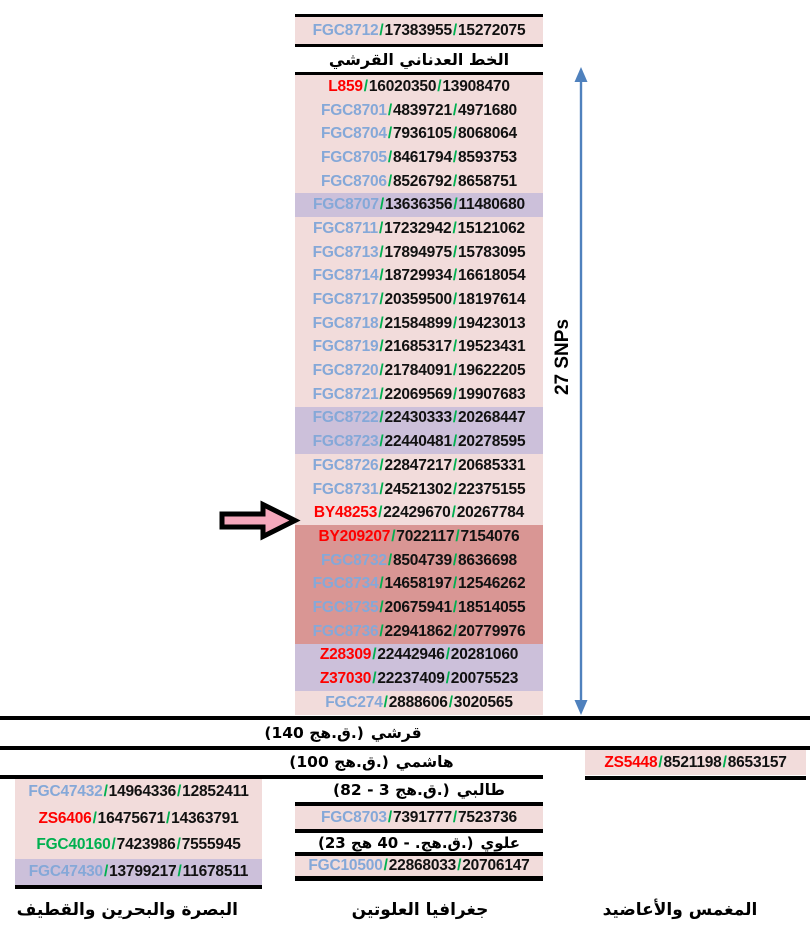 This screenshot has width=810, height=937. I want to click on snp-row-FGC8703: FGC8703/7391777/7523736, so click(419, 817).